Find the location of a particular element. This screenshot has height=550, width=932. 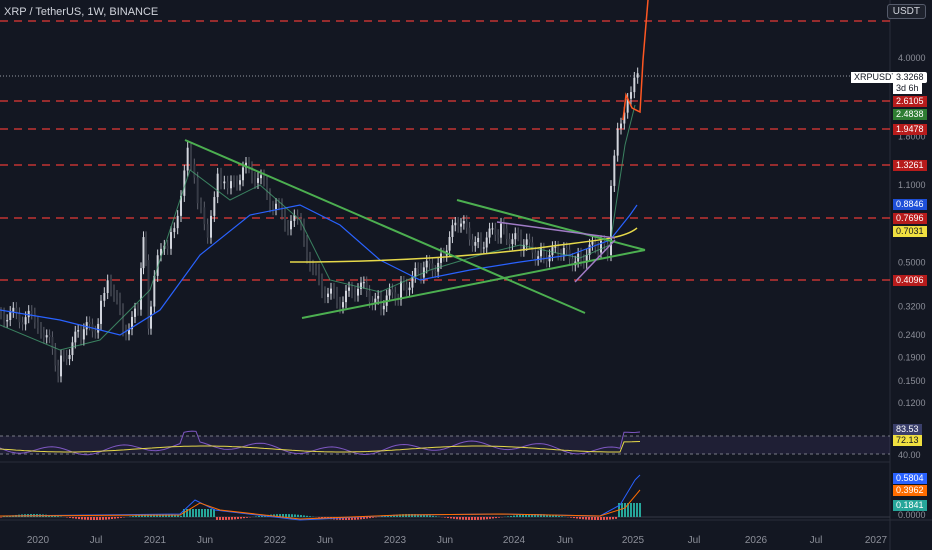

level-tag: 0.7696 is located at coordinates (910, 218).